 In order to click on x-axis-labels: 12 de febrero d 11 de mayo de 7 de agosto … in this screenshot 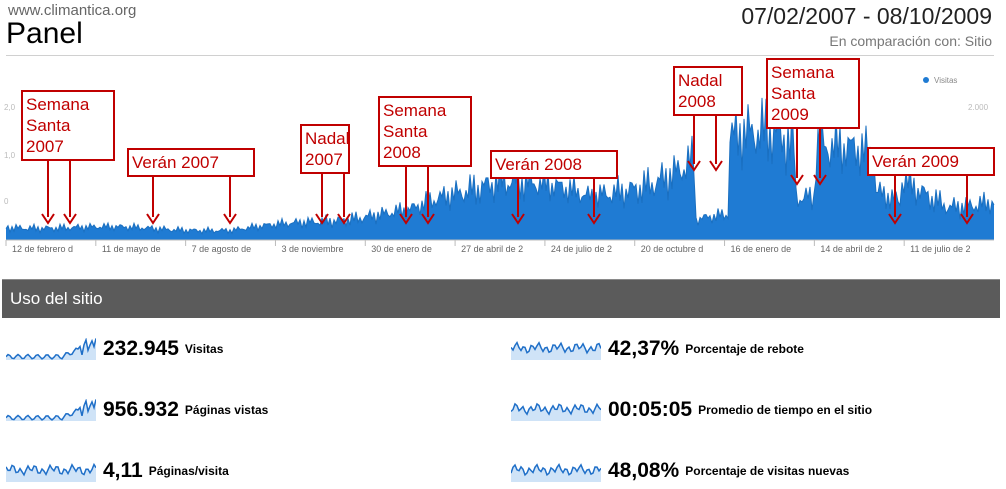, I will do `click(491, 249)`.